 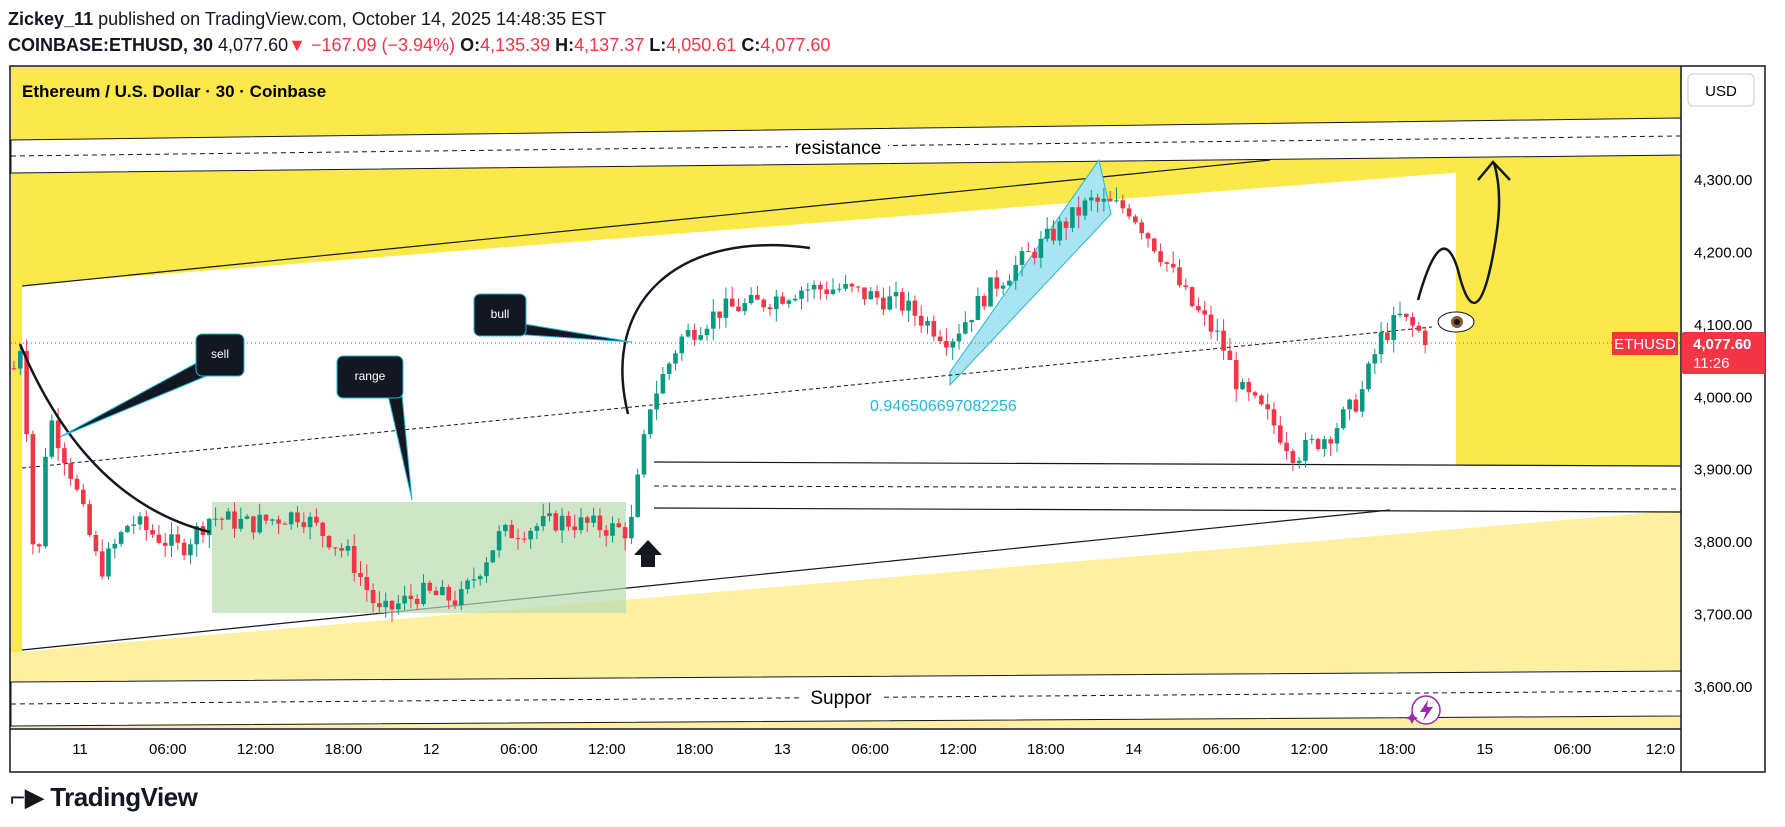 What do you see at coordinates (1423, 710) in the screenshot?
I see `lightning-icon` at bounding box center [1423, 710].